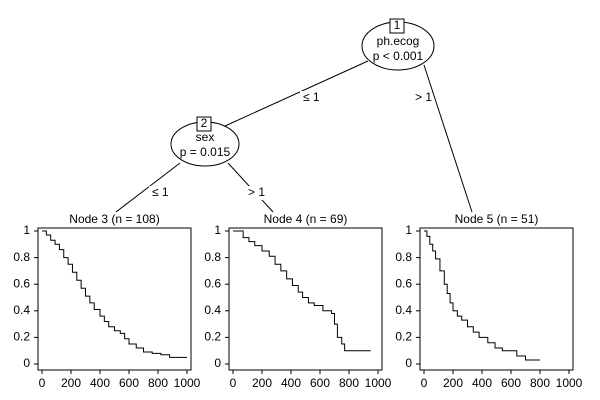  I want to click on node-p: p < 0.001, so click(398, 56).